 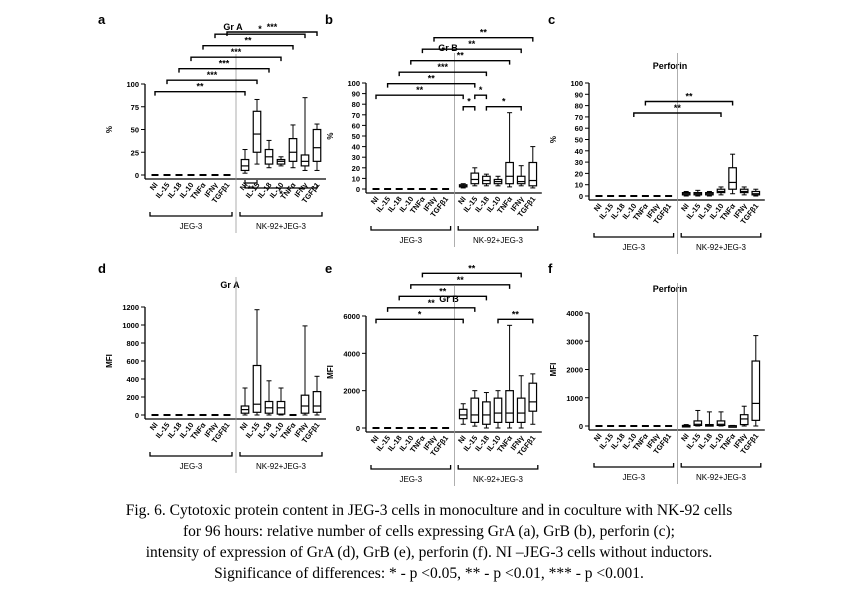 I want to click on panel-letter-d: d, so click(x=102, y=268).